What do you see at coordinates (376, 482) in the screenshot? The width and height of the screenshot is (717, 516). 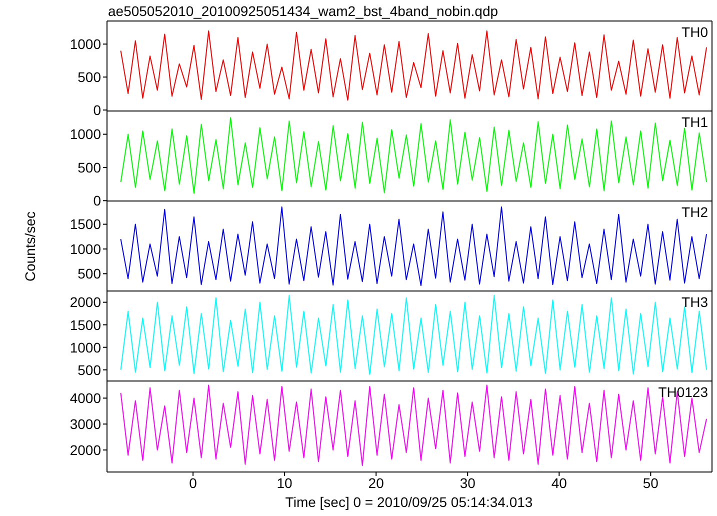 I see `x-tick-label: 20` at bounding box center [376, 482].